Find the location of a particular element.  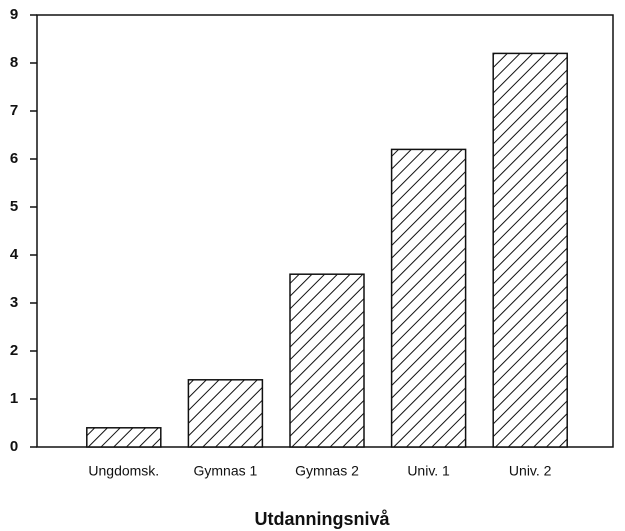

y-tick-label: 2 is located at coordinates (14, 350).